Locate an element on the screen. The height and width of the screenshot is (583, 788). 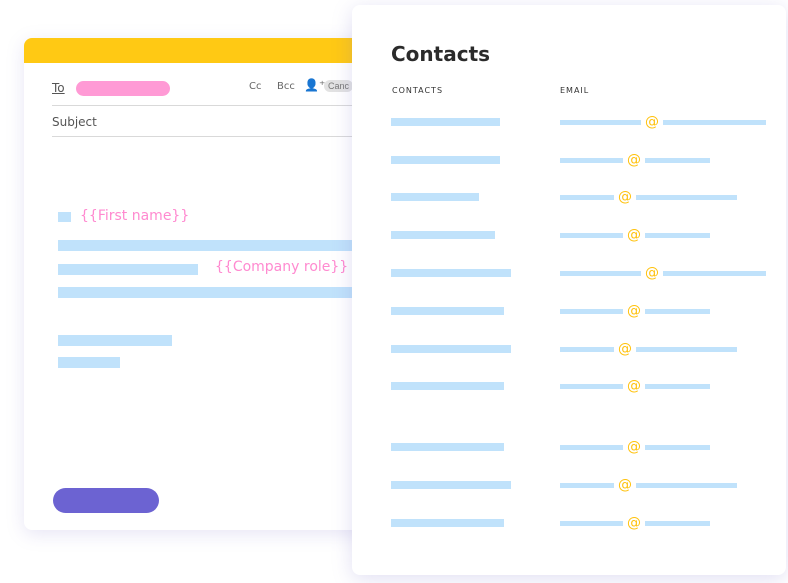
send-button is located at coordinates (106, 500).